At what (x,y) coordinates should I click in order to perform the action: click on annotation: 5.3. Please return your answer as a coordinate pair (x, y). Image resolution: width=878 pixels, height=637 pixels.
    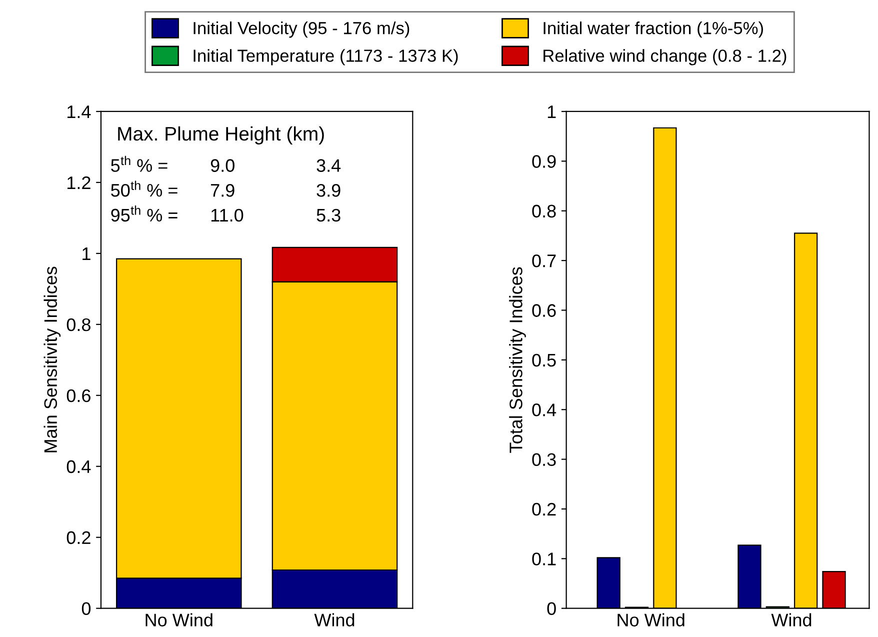
    Looking at the image, I should click on (328, 215).